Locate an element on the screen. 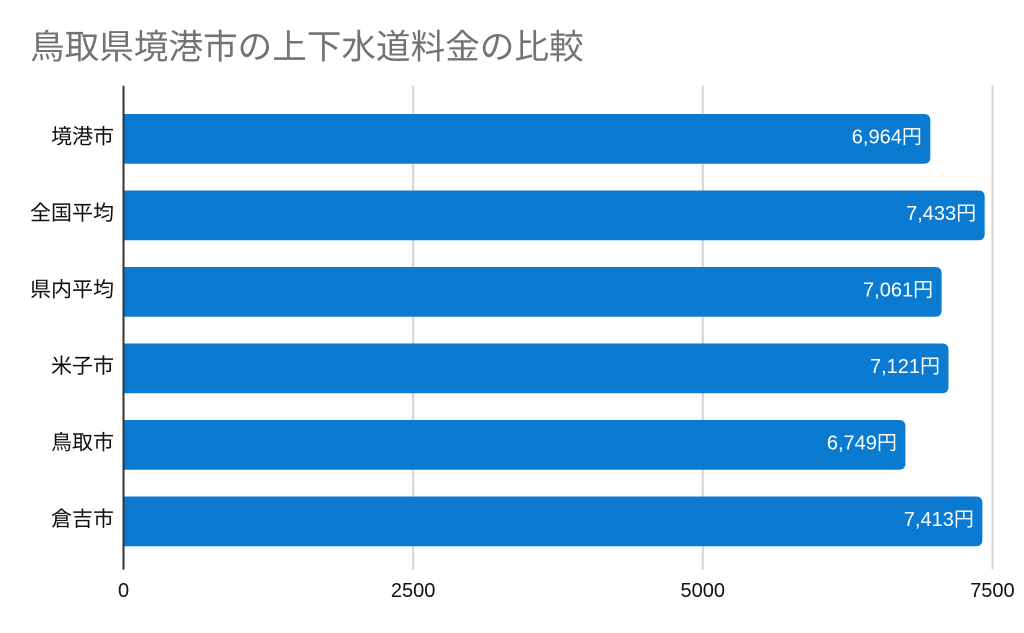 Image resolution: width=1024 pixels, height=633 pixels. svg-text: 0 is located at coordinates (123, 591).